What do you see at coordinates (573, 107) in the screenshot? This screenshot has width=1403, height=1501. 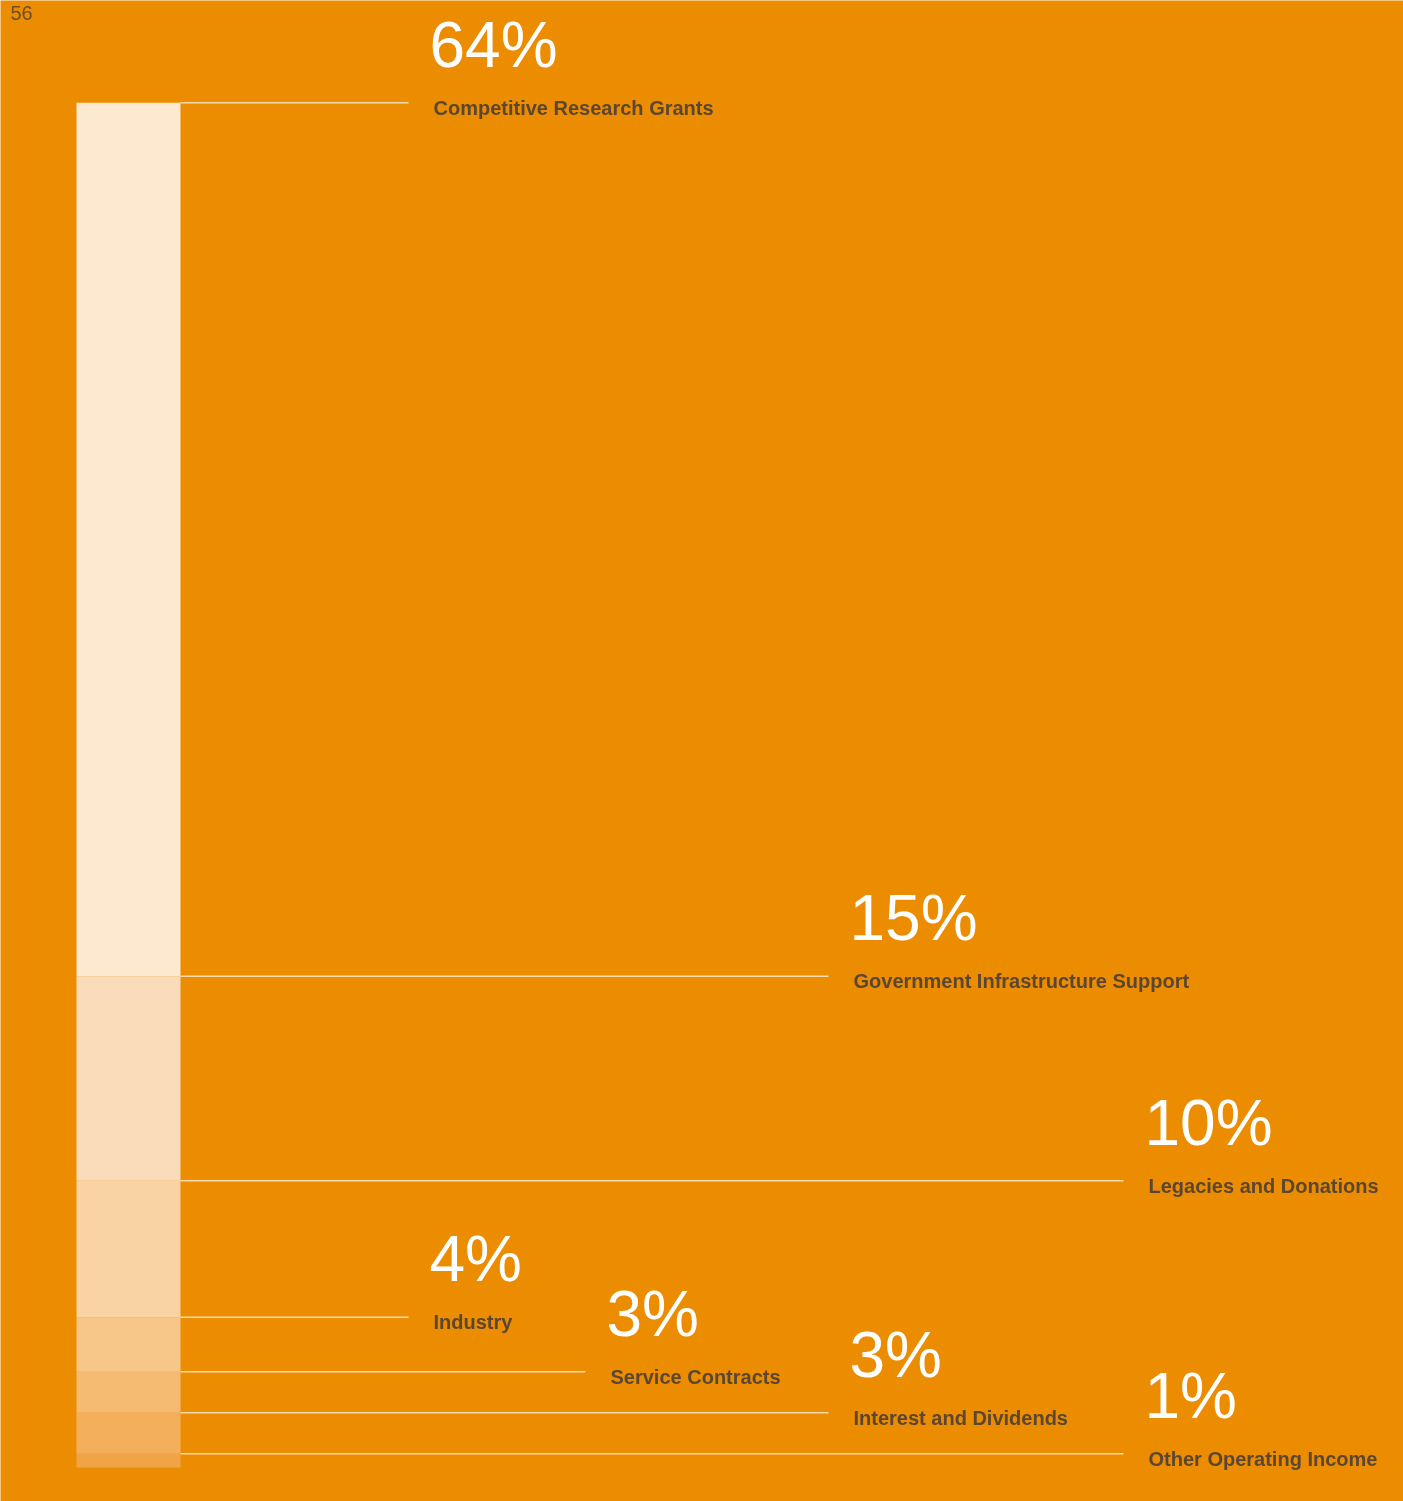 I see `text: Competitive Research Grants` at bounding box center [573, 107].